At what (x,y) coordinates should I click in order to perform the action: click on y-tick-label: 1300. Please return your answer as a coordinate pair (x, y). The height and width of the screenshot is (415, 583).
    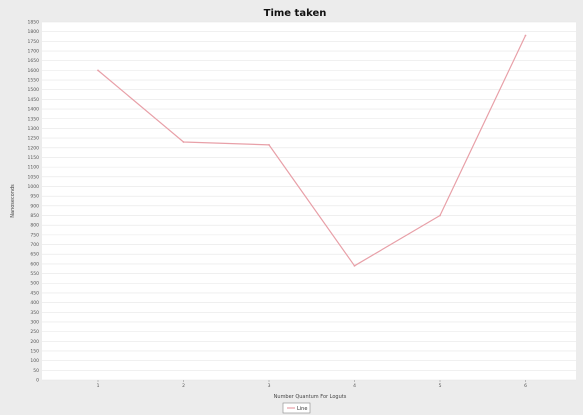
    Looking at the image, I should click on (34, 129).